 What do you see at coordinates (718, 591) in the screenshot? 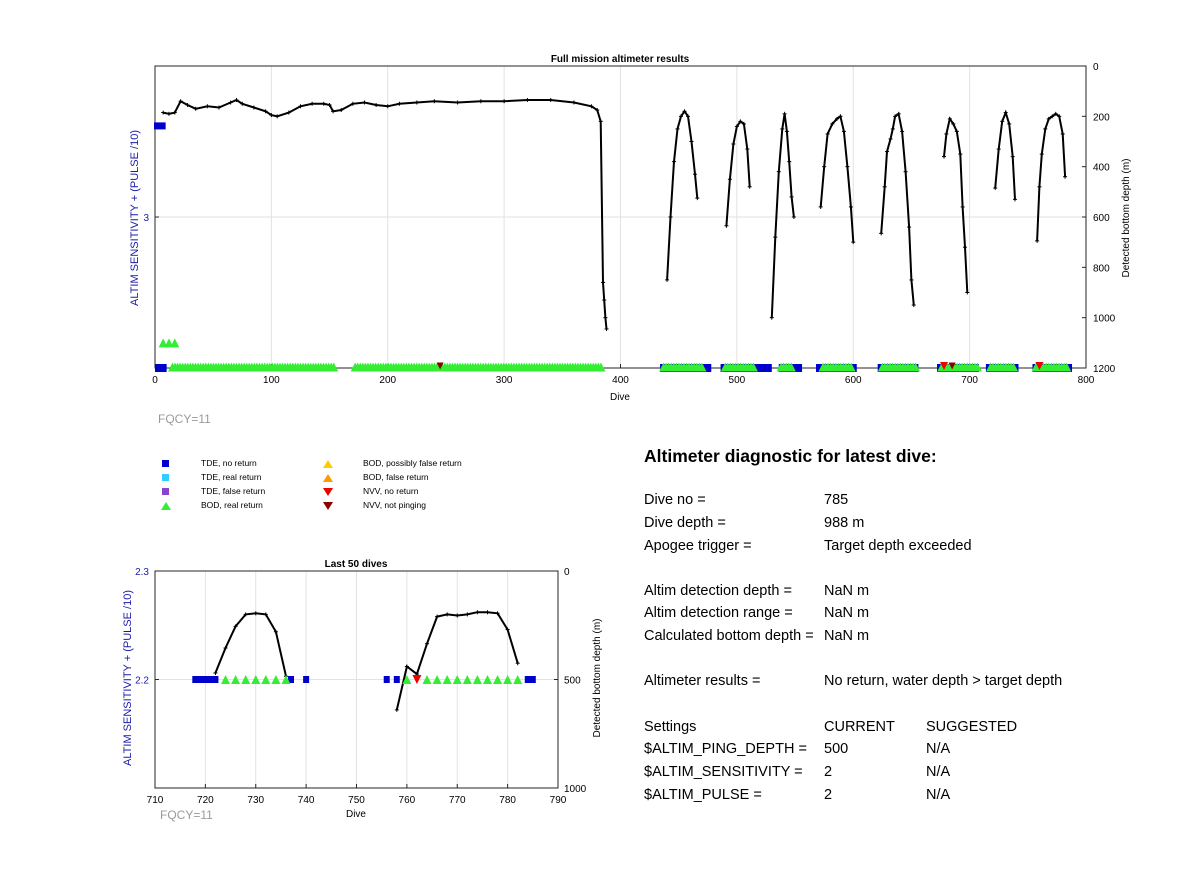
I see `diagnostic-label: Altim detection depth =` at bounding box center [718, 591].